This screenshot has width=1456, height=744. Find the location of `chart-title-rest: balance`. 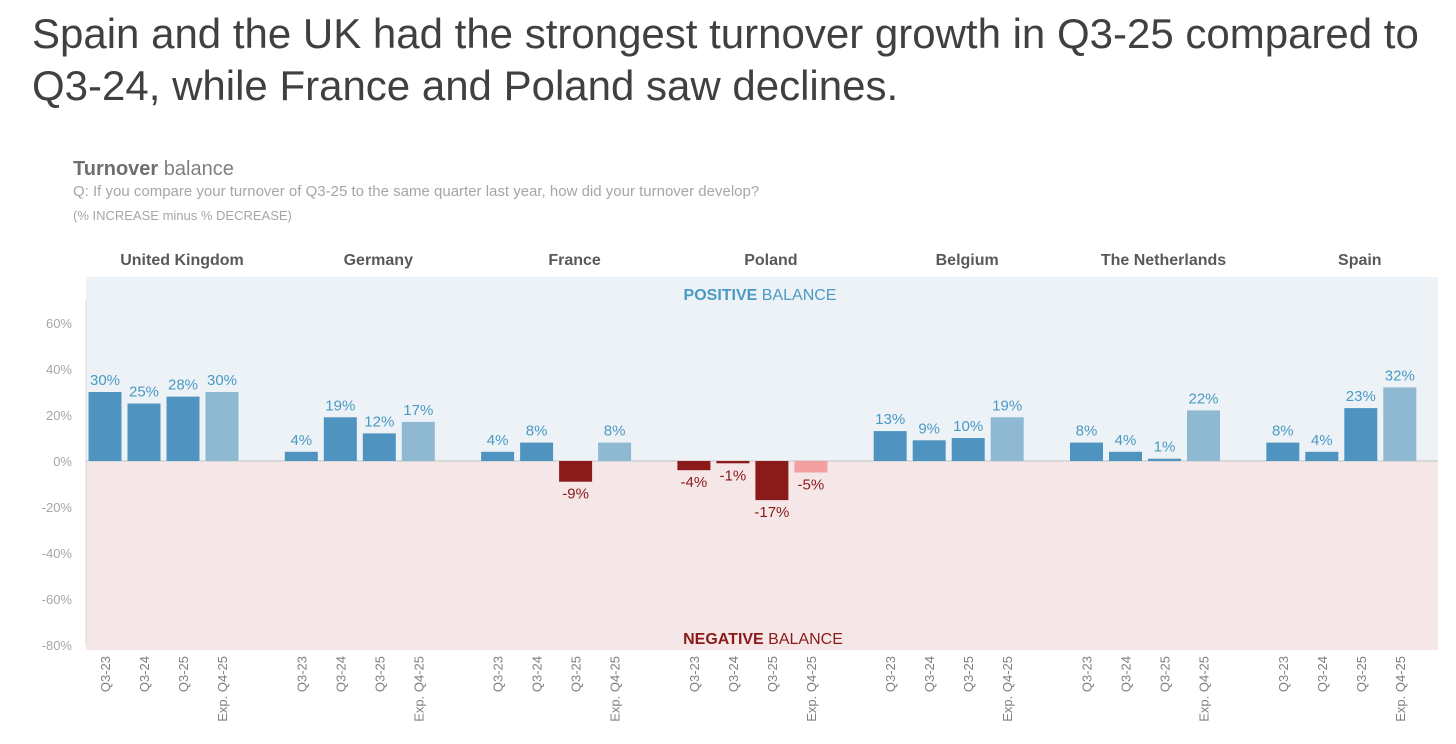

chart-title-rest: balance is located at coordinates (196, 169).